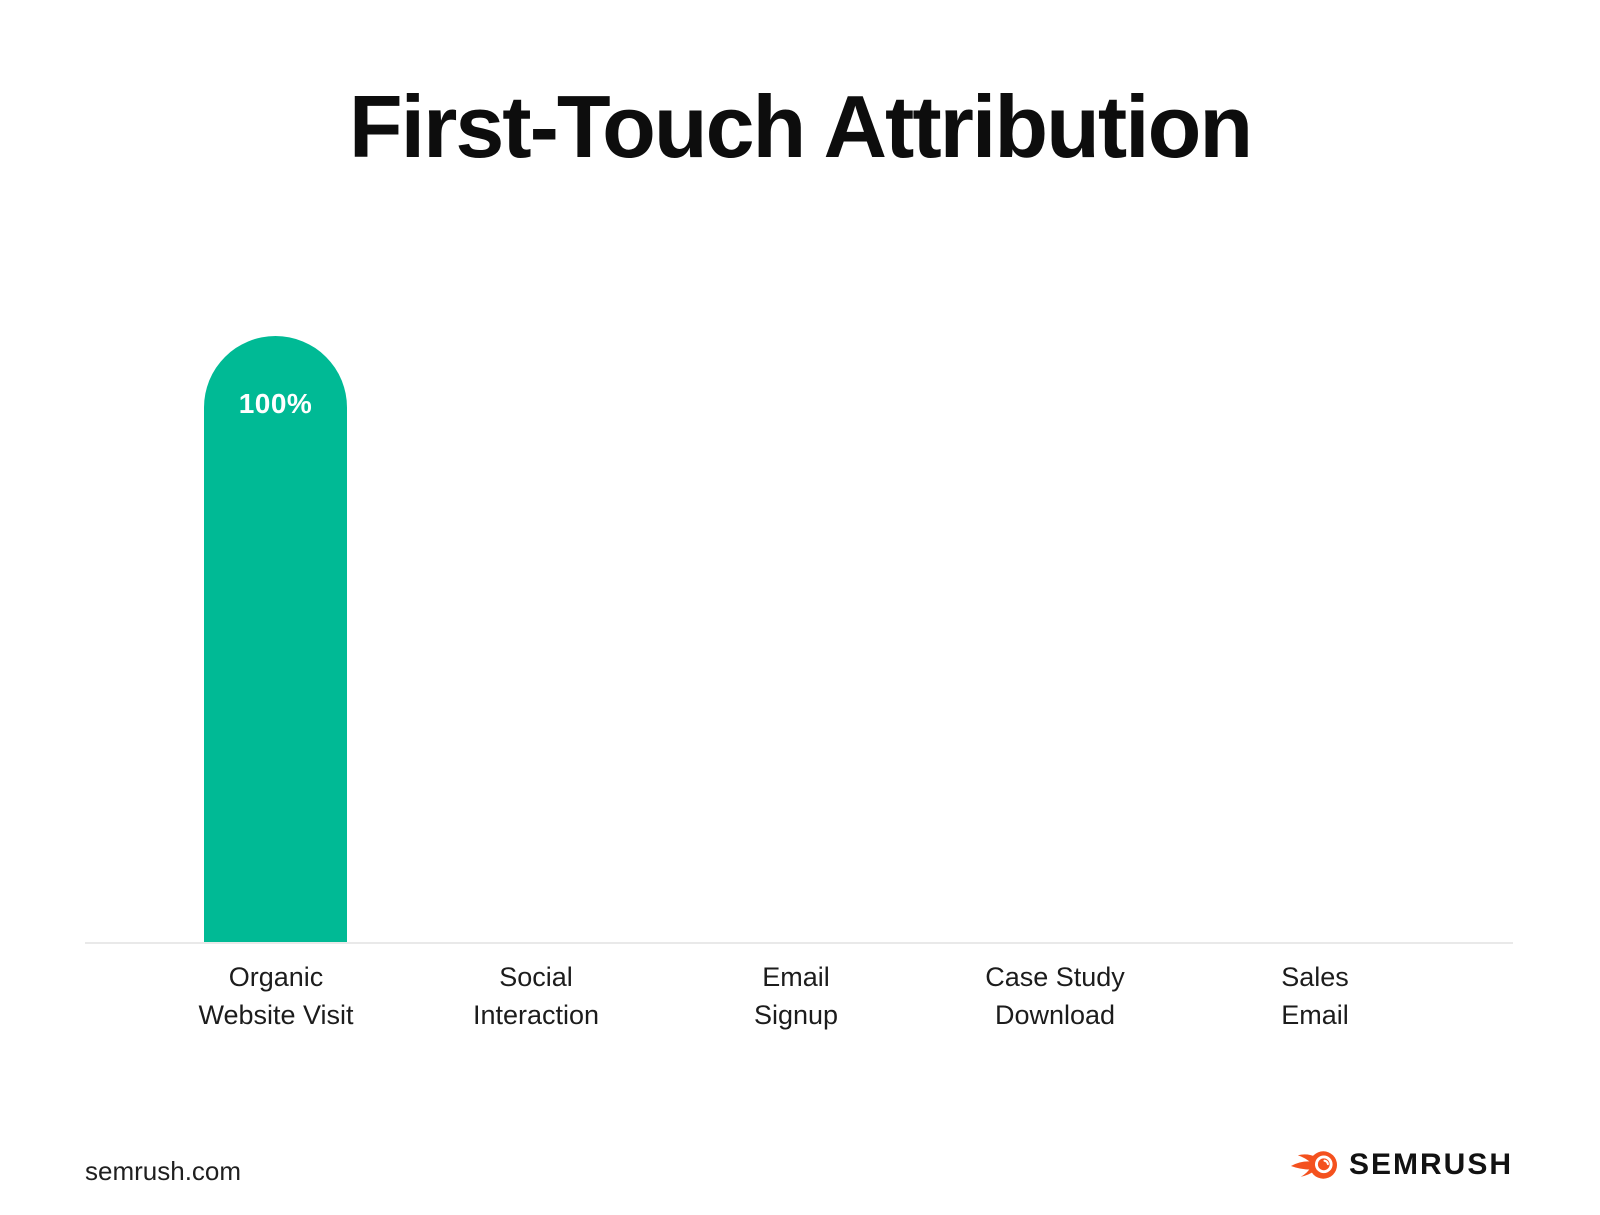 This screenshot has height=1215, width=1600. I want to click on x-label-line: Website Visit, so click(276, 1015).